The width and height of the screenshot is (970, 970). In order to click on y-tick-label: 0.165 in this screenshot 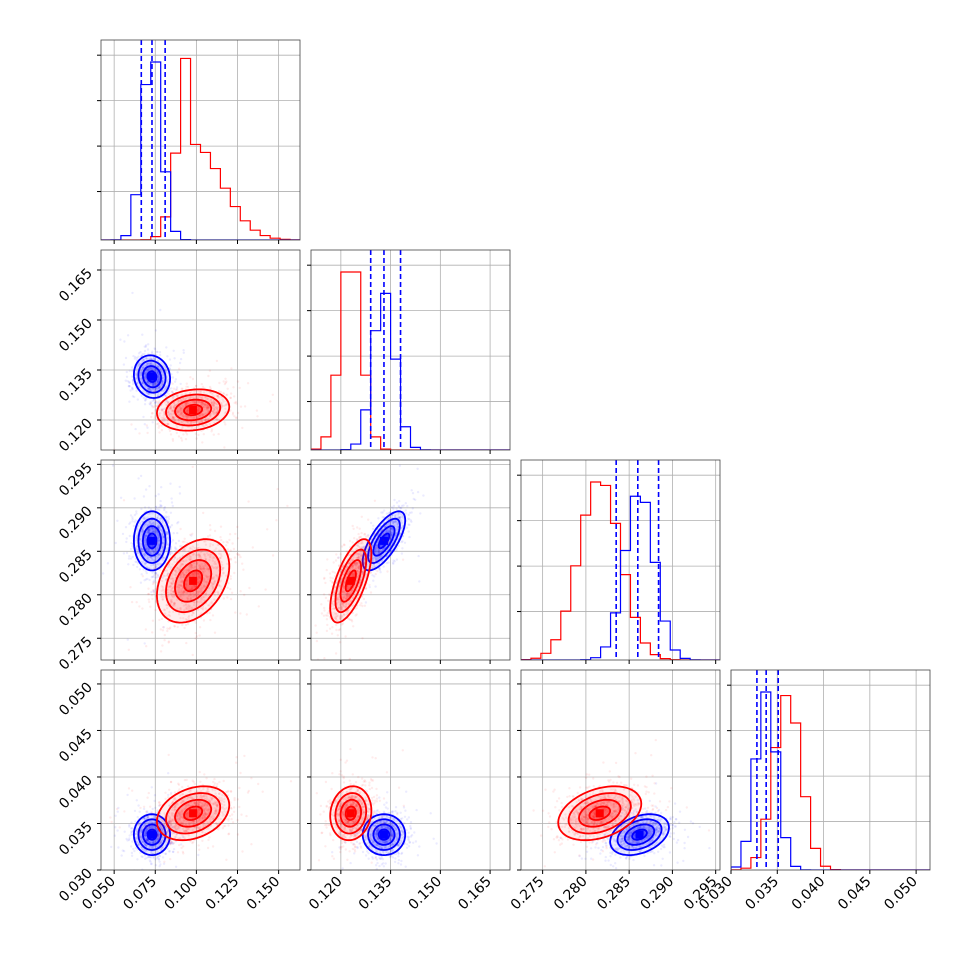, I will do `click(76, 286)`.